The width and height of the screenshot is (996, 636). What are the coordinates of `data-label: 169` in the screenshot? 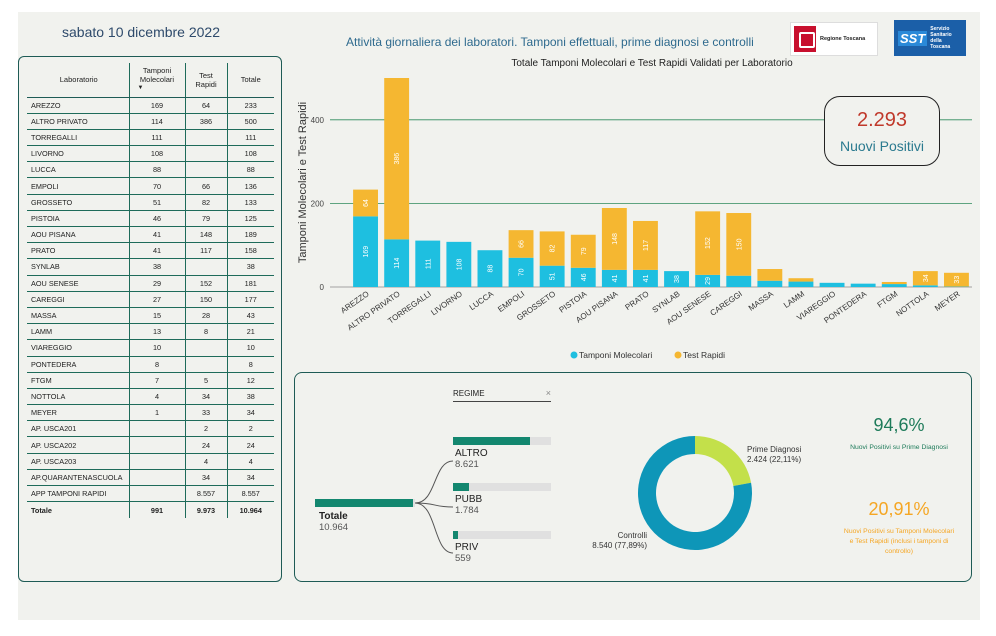 It's located at (366, 252).